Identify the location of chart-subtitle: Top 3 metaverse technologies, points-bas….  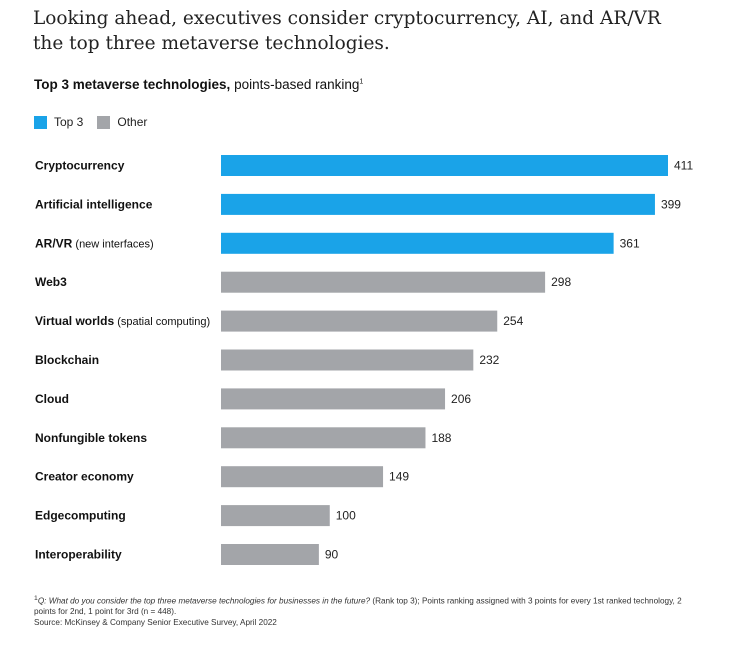
(198, 84).